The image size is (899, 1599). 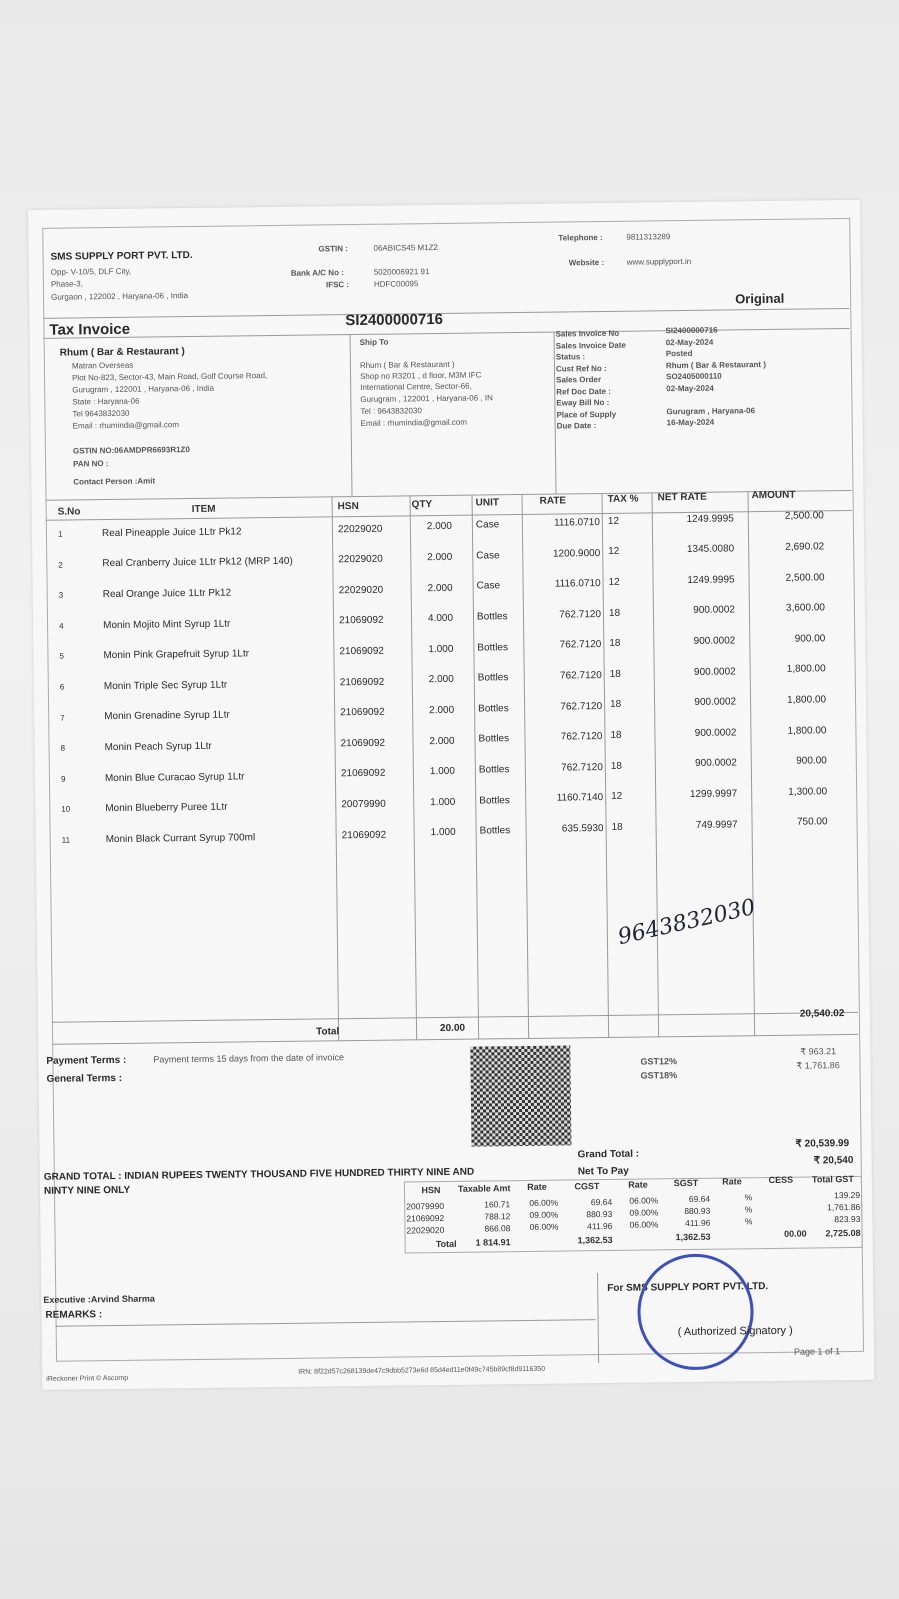 What do you see at coordinates (697, 1211) in the screenshot?
I see `gst-cell: 880.93` at bounding box center [697, 1211].